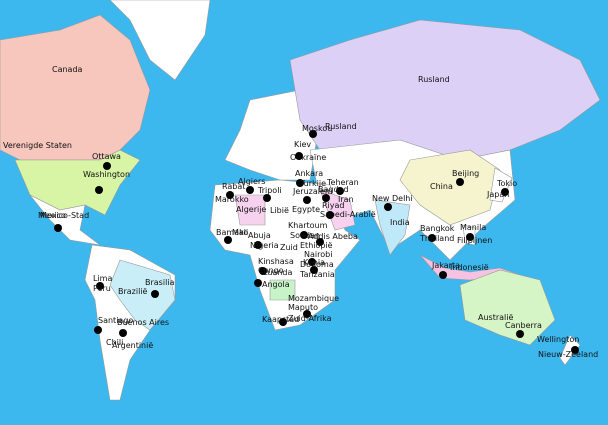 The height and width of the screenshot is (425, 608). What do you see at coordinates (106, 156) in the screenshot?
I see `city-label: Ottawa` at bounding box center [106, 156].